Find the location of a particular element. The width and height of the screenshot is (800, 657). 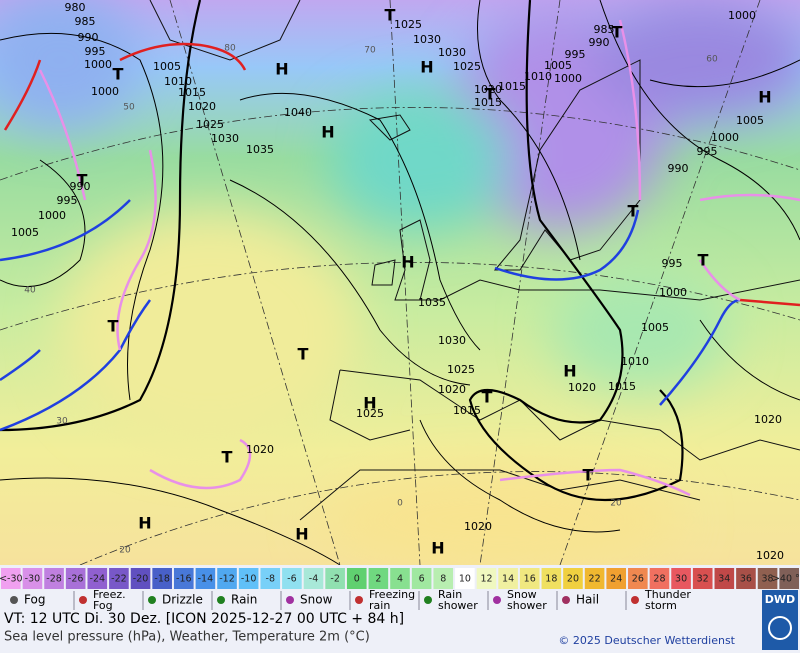

scale-label: 18 is located at coordinates (551, 579).